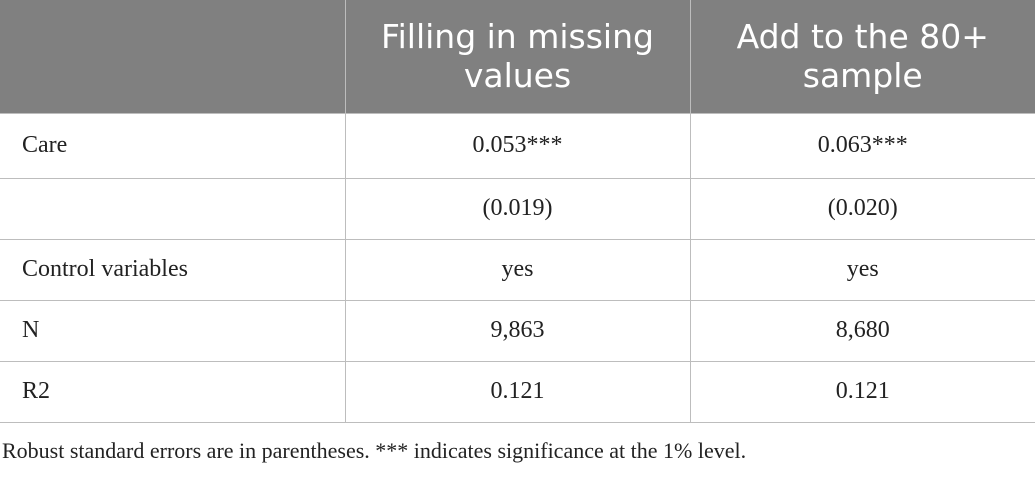  What do you see at coordinates (862, 145) in the screenshot?
I see `table-cell: 0.063***` at bounding box center [862, 145].